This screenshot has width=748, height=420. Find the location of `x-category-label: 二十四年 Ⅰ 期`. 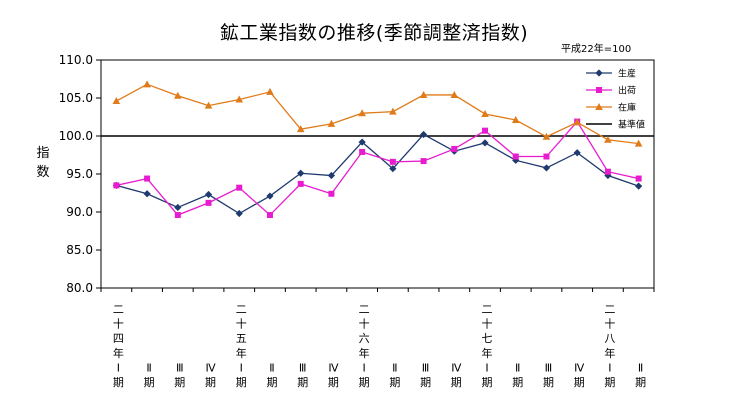

x-category-label: 二十四年 Ⅰ 期 is located at coordinates (118, 346).